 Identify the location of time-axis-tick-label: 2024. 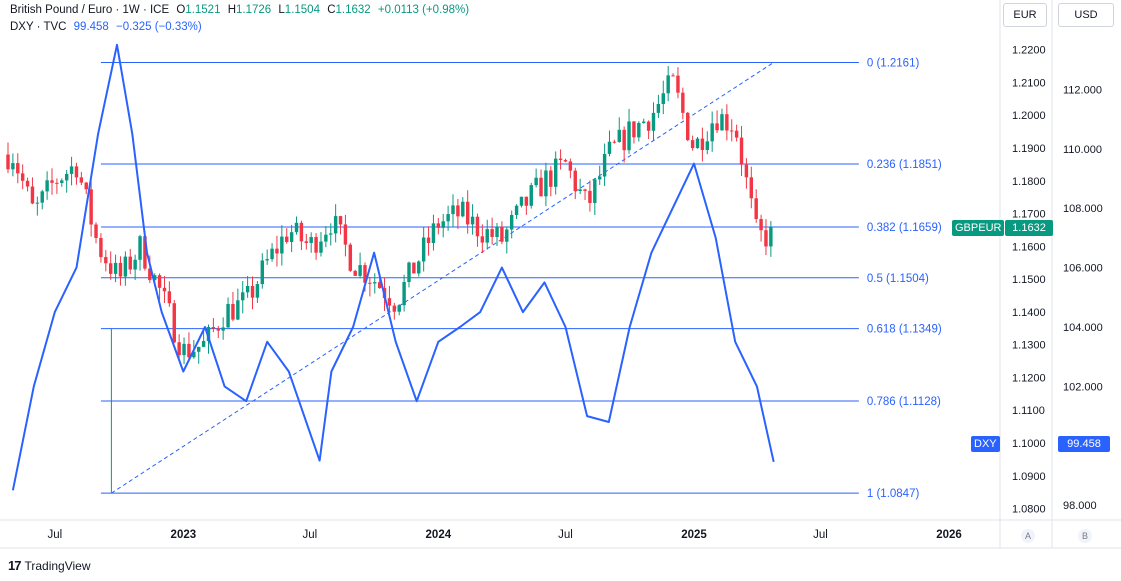
(439, 535).